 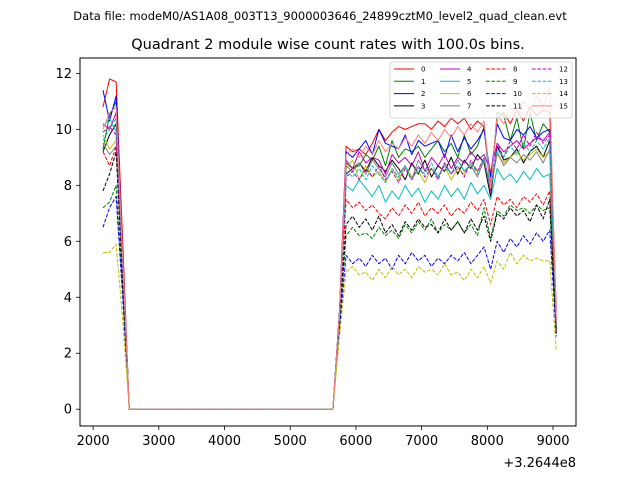 What do you see at coordinates (563, 106) in the screenshot?
I see `legend-label-15: 15` at bounding box center [563, 106].